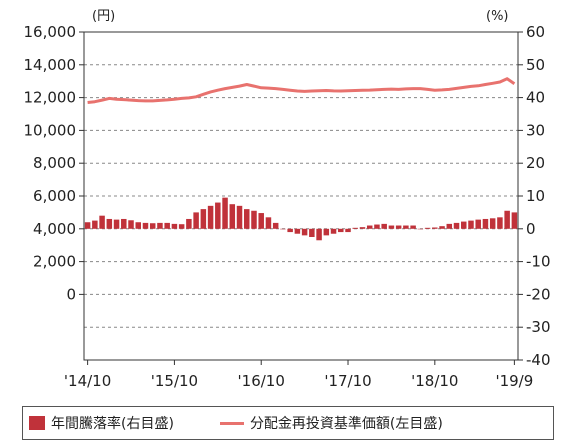  I want to click on left-tick-label: 10,000, so click(50, 130).